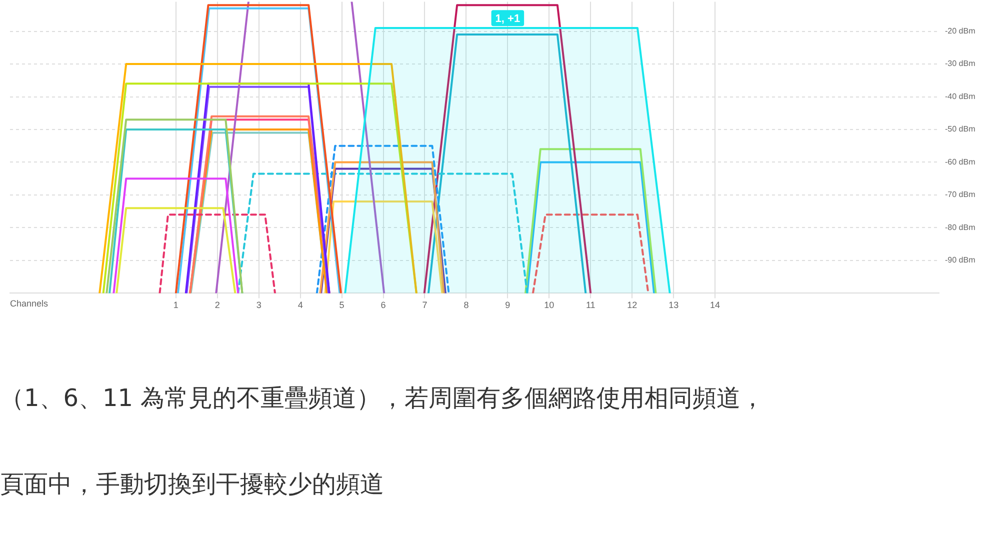  Describe the element at coordinates (466, 305) in the screenshot. I see `x-tick-label: 8` at that location.